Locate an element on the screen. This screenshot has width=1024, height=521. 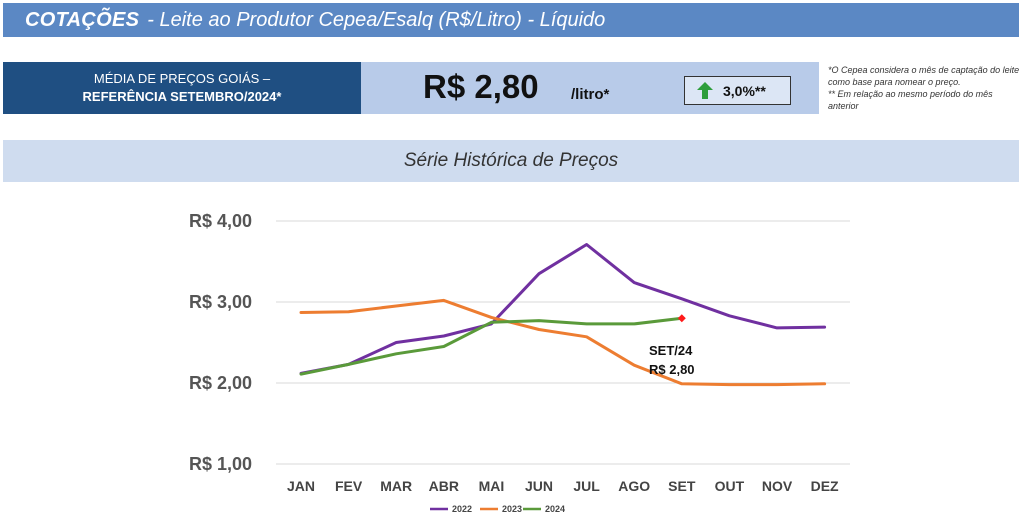
y-tick-label: R$ 4,00 is located at coordinates (220, 221).